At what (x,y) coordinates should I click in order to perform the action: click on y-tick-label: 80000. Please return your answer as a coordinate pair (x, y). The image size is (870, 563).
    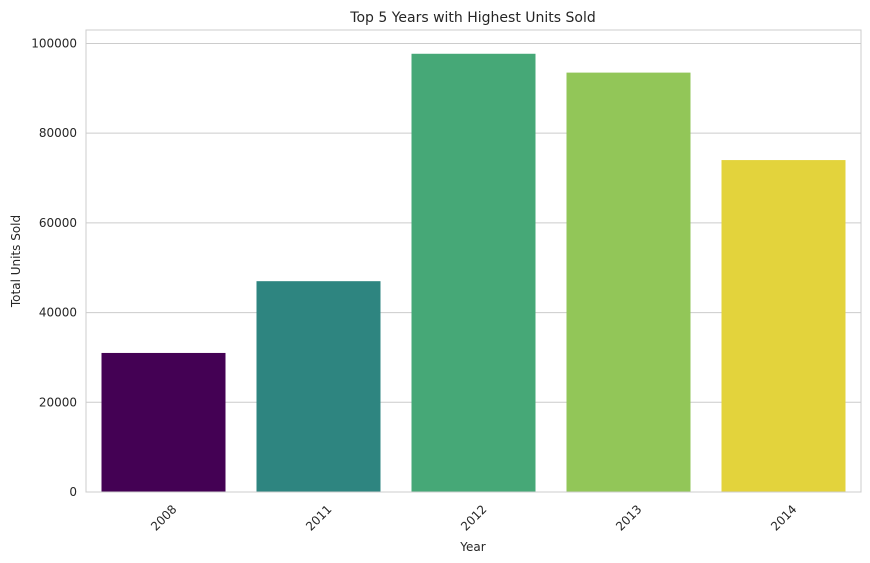
    Looking at the image, I should click on (58, 133).